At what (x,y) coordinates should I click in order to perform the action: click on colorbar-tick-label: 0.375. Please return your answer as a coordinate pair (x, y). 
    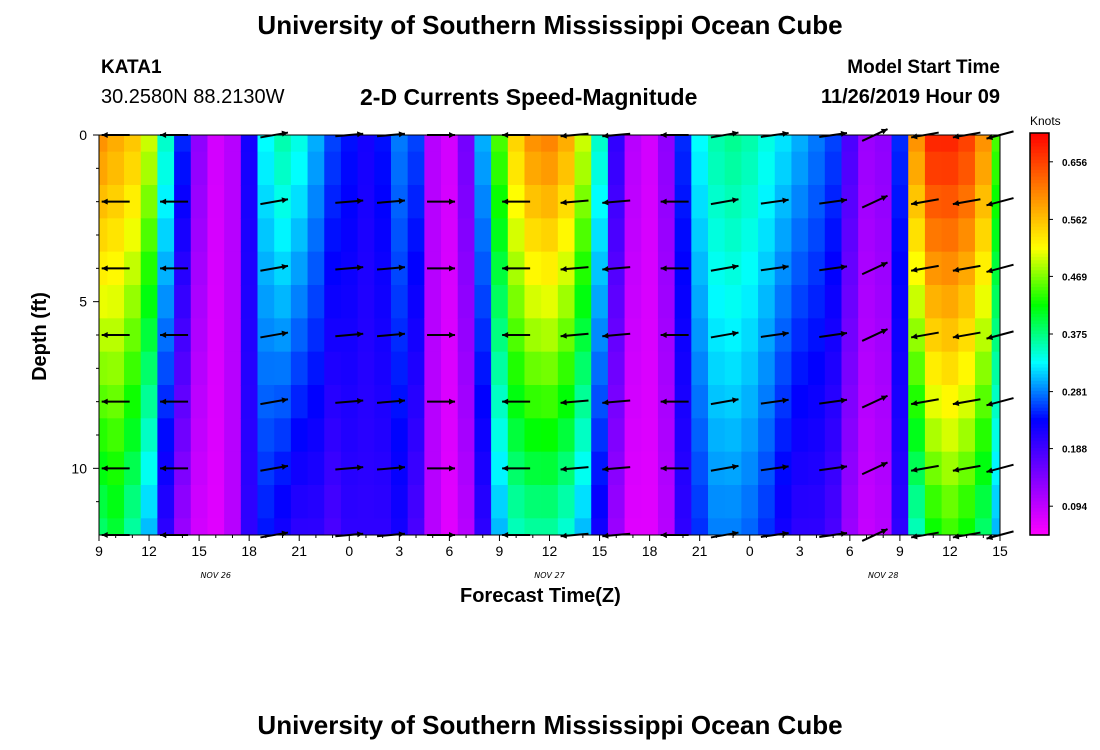
    Looking at the image, I should click on (1074, 335).